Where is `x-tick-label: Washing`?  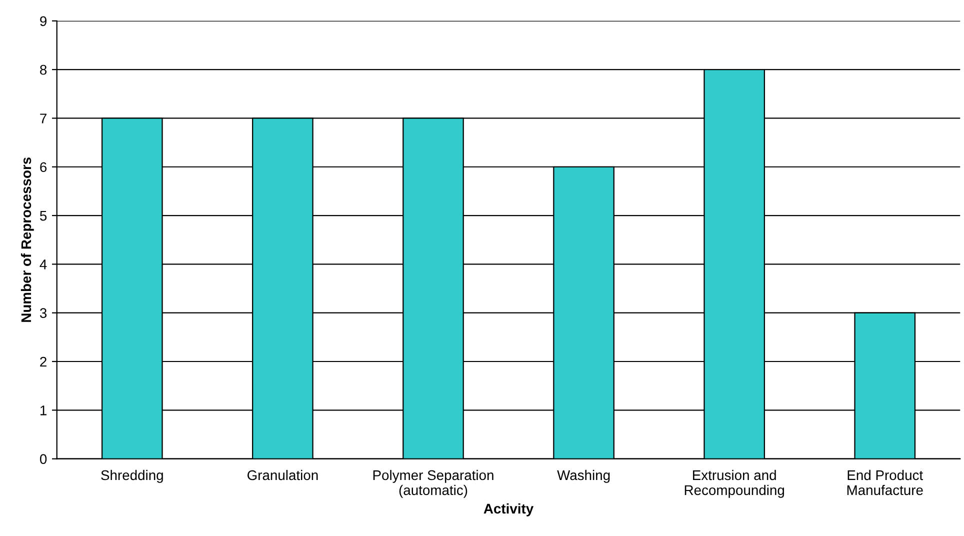 x-tick-label: Washing is located at coordinates (583, 476).